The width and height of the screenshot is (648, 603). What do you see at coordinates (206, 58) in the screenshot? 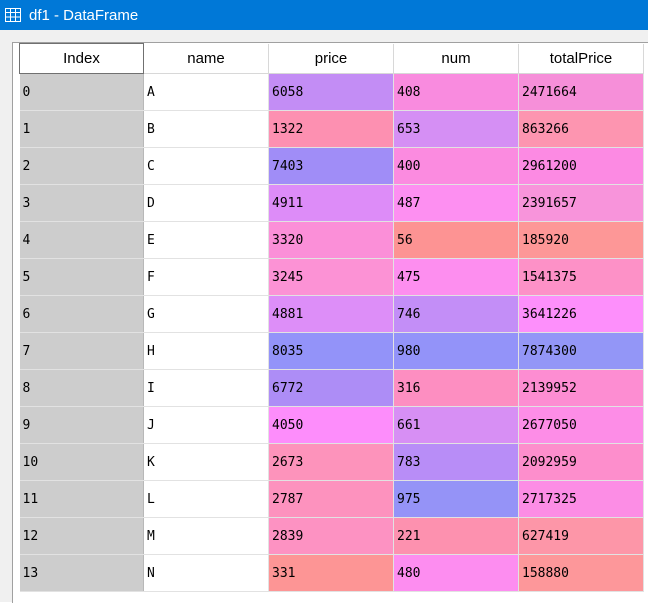
I see `column-header-name: name` at bounding box center [206, 58].